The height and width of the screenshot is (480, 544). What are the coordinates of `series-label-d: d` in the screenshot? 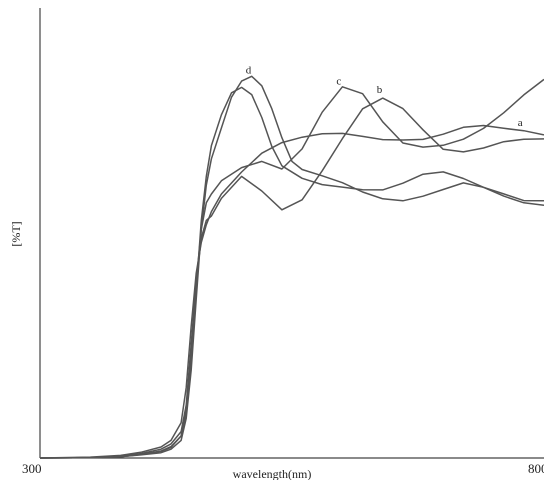 It's located at (249, 70).